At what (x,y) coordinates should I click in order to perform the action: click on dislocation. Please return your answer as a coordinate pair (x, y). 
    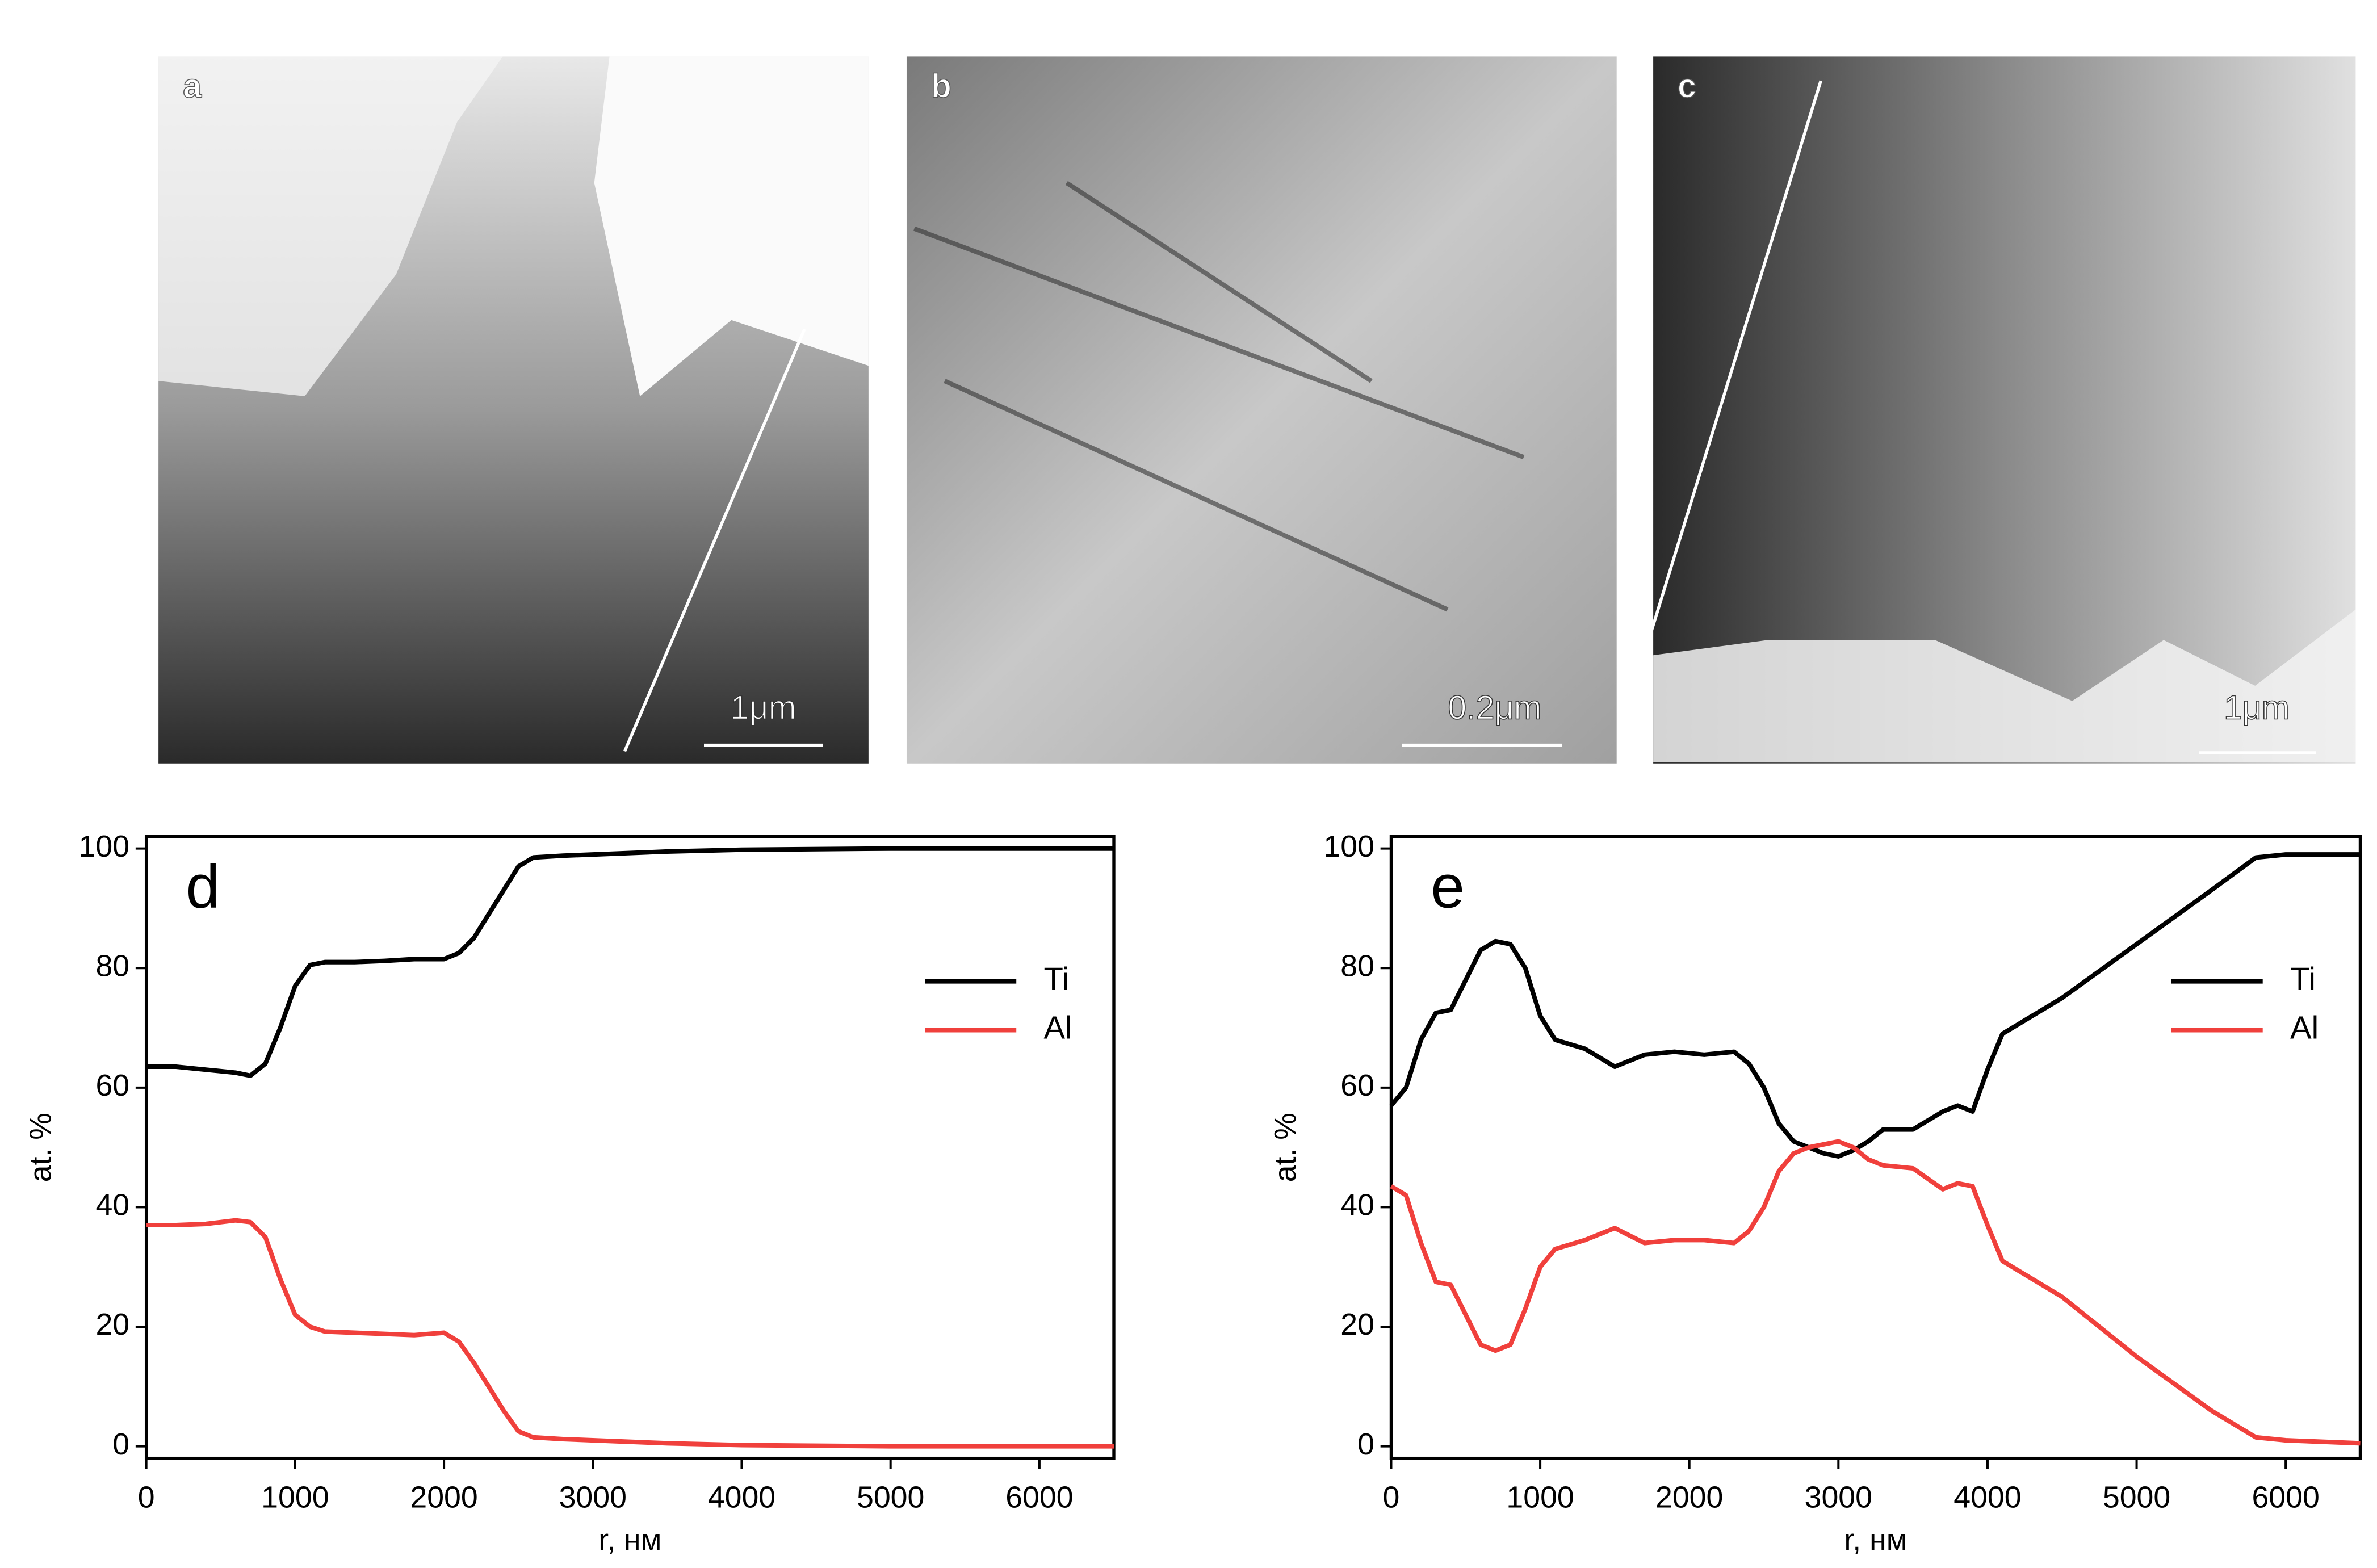
    Looking at the image, I should click on (1219, 396).